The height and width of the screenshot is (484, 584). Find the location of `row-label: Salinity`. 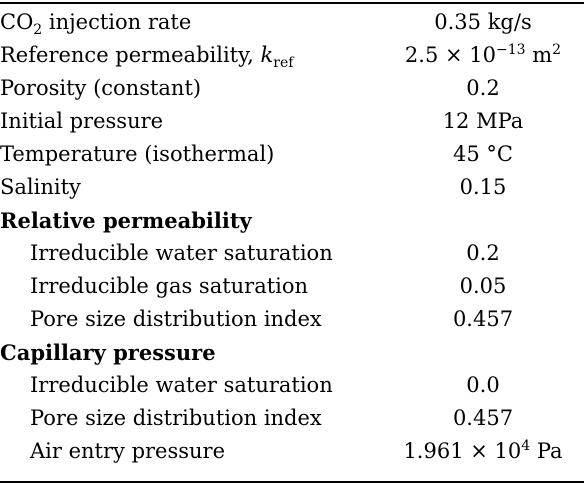

row-label: Salinity is located at coordinates (40, 187).